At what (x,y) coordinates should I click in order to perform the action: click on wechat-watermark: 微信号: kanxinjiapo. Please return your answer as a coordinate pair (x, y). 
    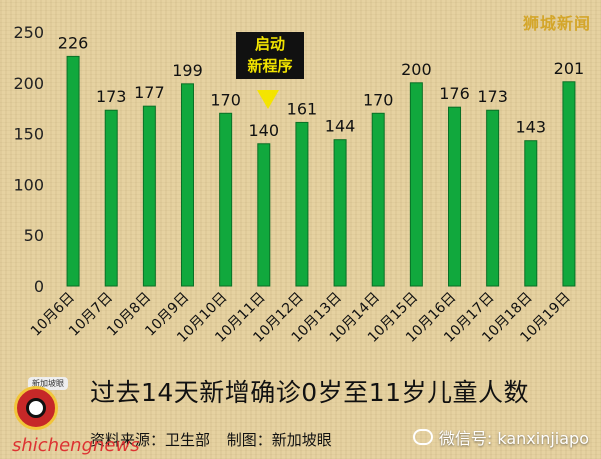
    Looking at the image, I should click on (500, 437).